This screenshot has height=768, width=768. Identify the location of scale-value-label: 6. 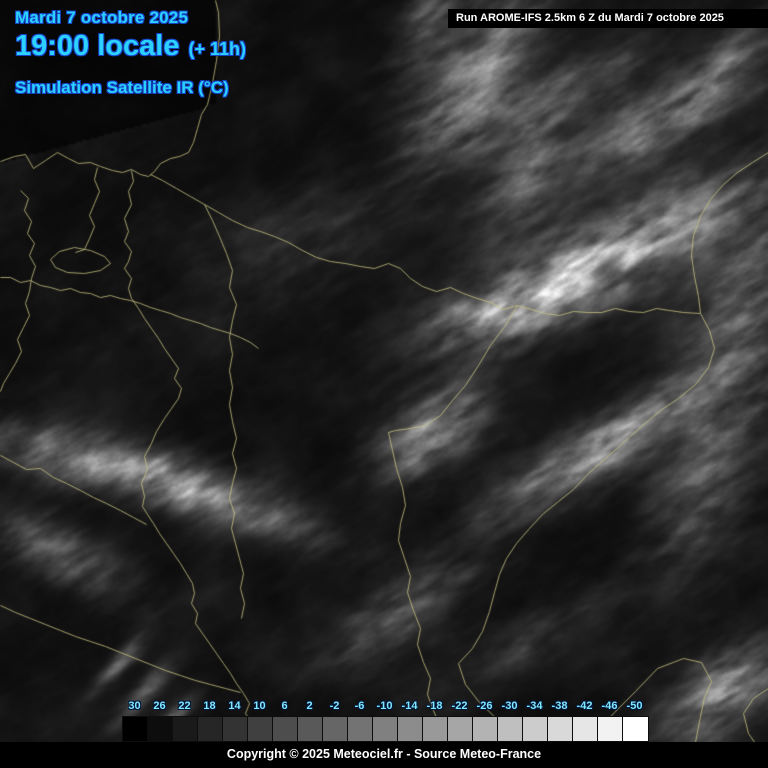
(284, 706).